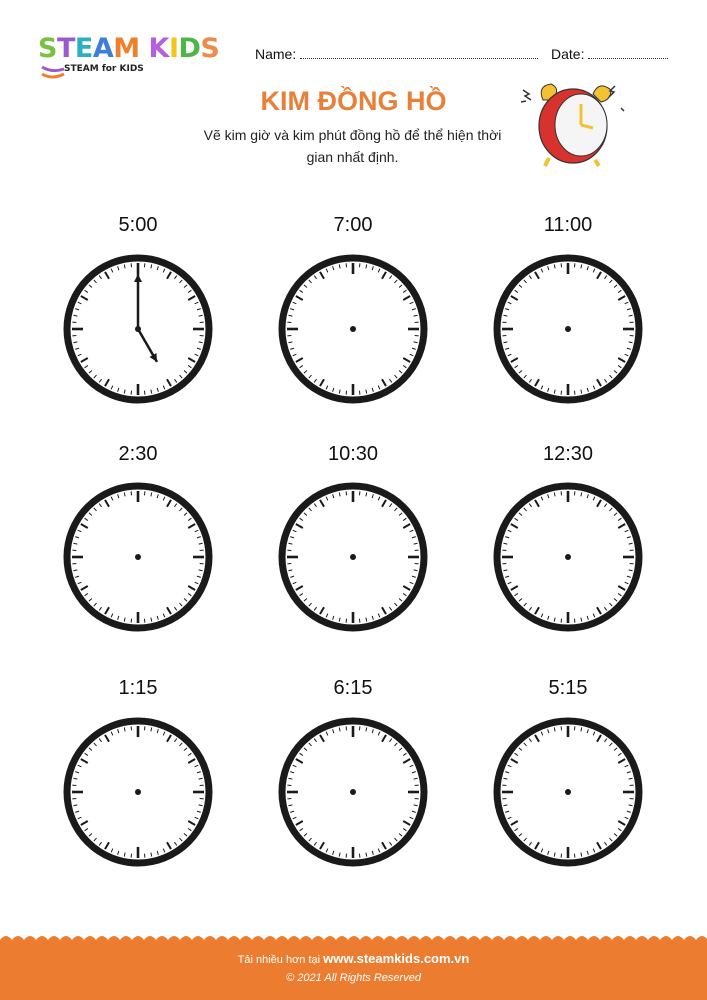 This screenshot has width=707, height=1000. Describe the element at coordinates (138, 225) in the screenshot. I see `clock-time-label: 5:00` at that location.